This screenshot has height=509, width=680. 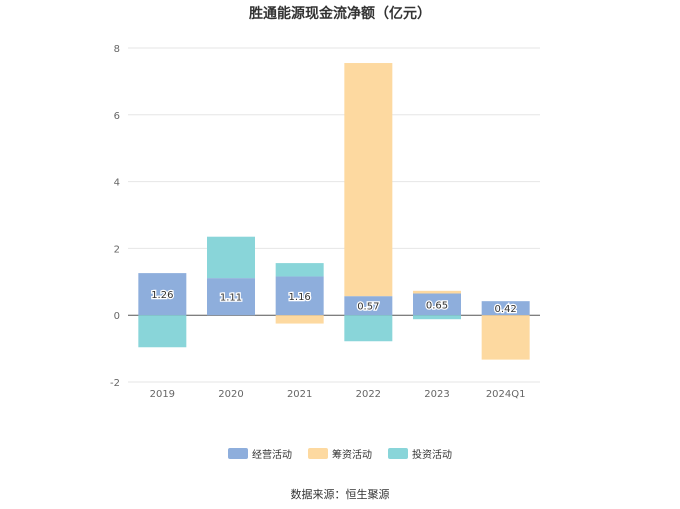 What do you see at coordinates (272, 455) in the screenshot?
I see `legend-label: 经营活动` at bounding box center [272, 455].